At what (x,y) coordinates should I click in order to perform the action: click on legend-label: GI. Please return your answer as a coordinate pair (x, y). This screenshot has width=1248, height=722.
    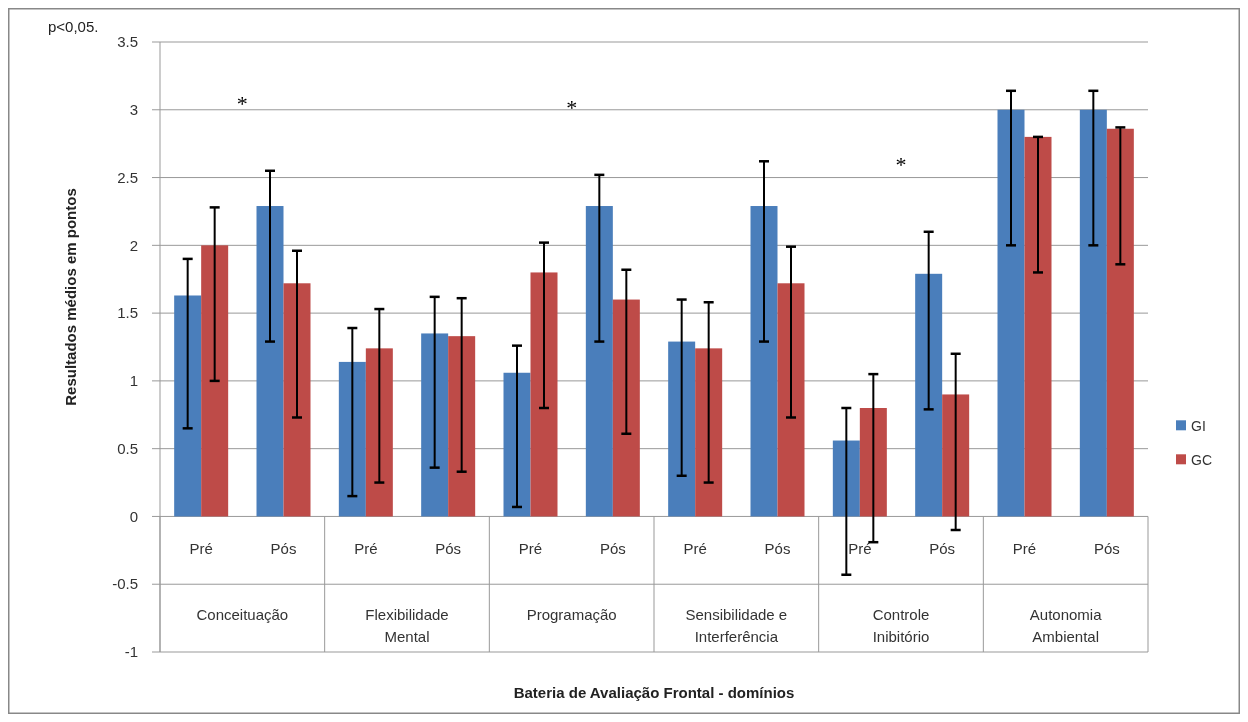
    Looking at the image, I should click on (1198, 426).